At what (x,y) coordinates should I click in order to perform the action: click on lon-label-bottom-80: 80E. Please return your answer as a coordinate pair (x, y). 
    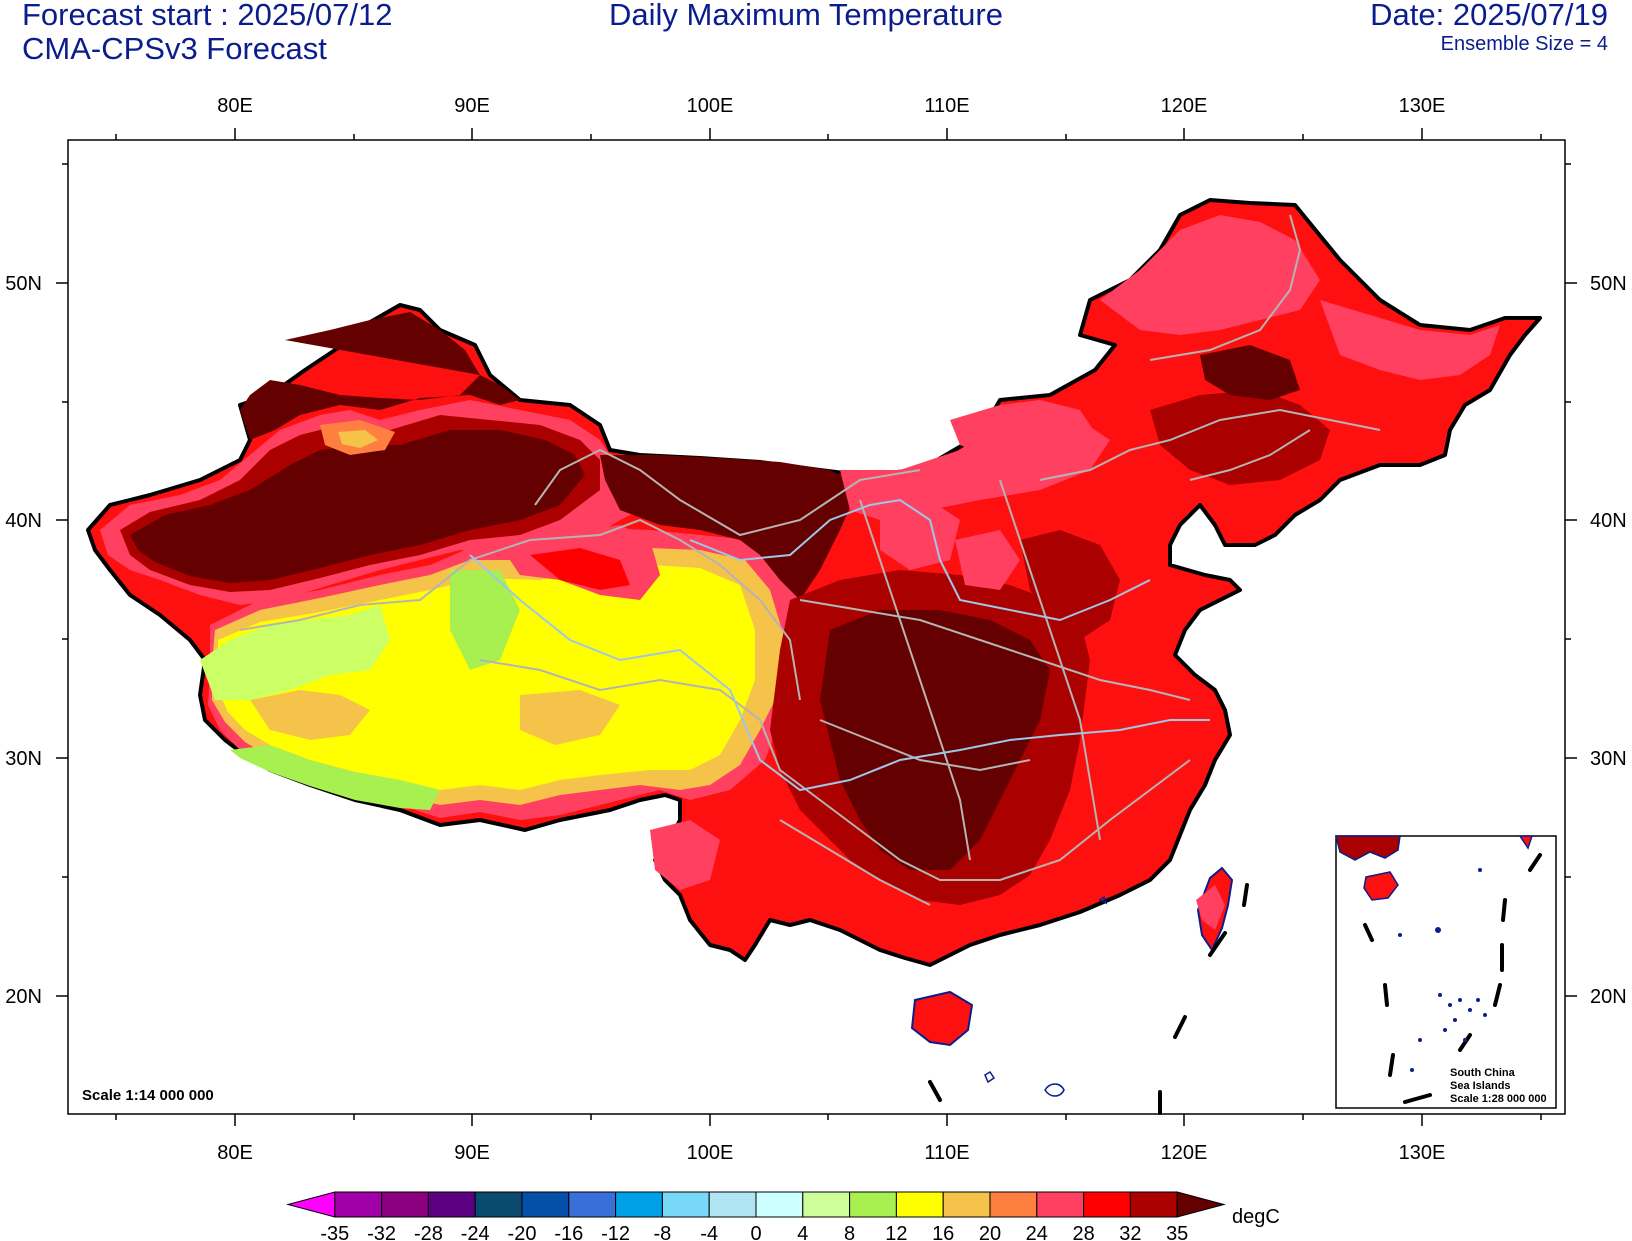
    Looking at the image, I should click on (235, 1153).